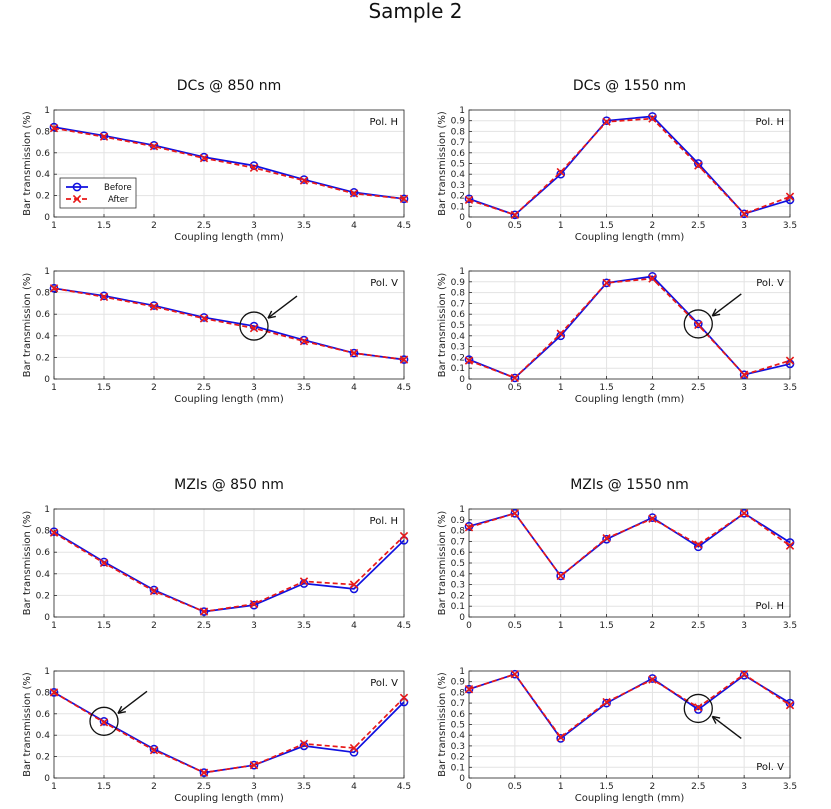 The height and width of the screenshot is (809, 831). What do you see at coordinates (47, 380) in the screenshot?
I see `y-tick-label: 0` at bounding box center [47, 380].